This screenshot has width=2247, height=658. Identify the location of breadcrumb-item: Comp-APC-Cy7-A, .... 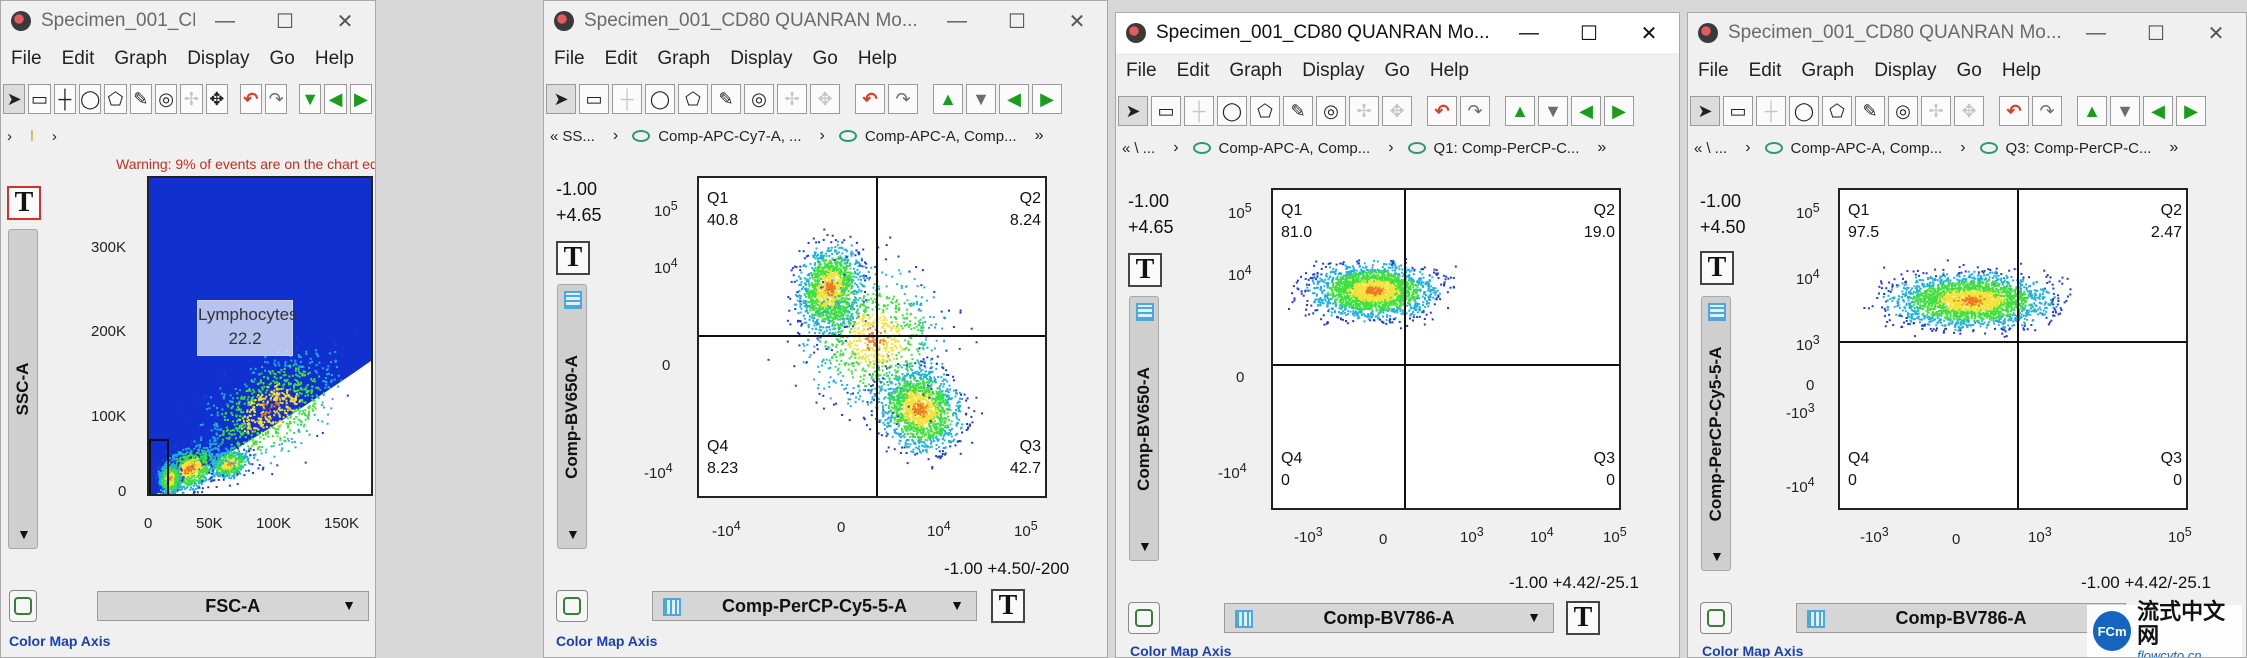
(717, 136).